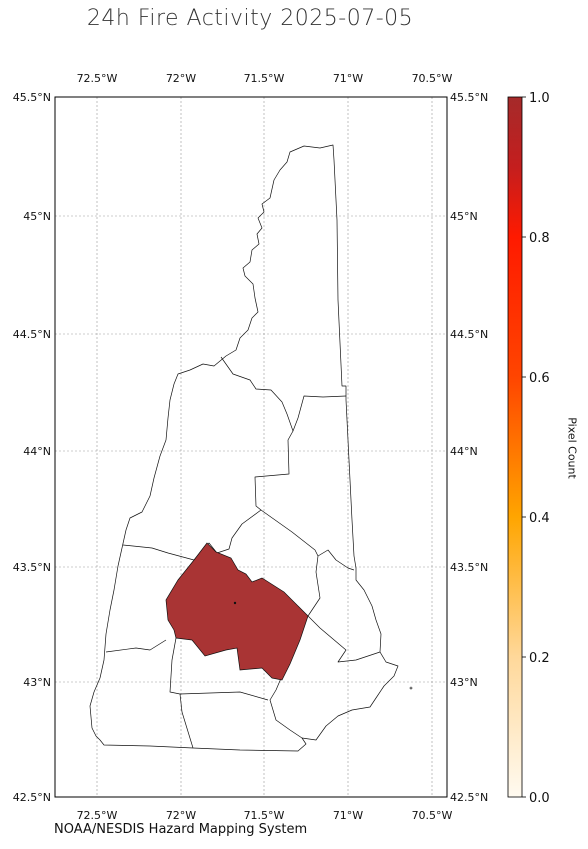 The image size is (588, 849). I want to click on colorbar-ticks, so click(524, 447).